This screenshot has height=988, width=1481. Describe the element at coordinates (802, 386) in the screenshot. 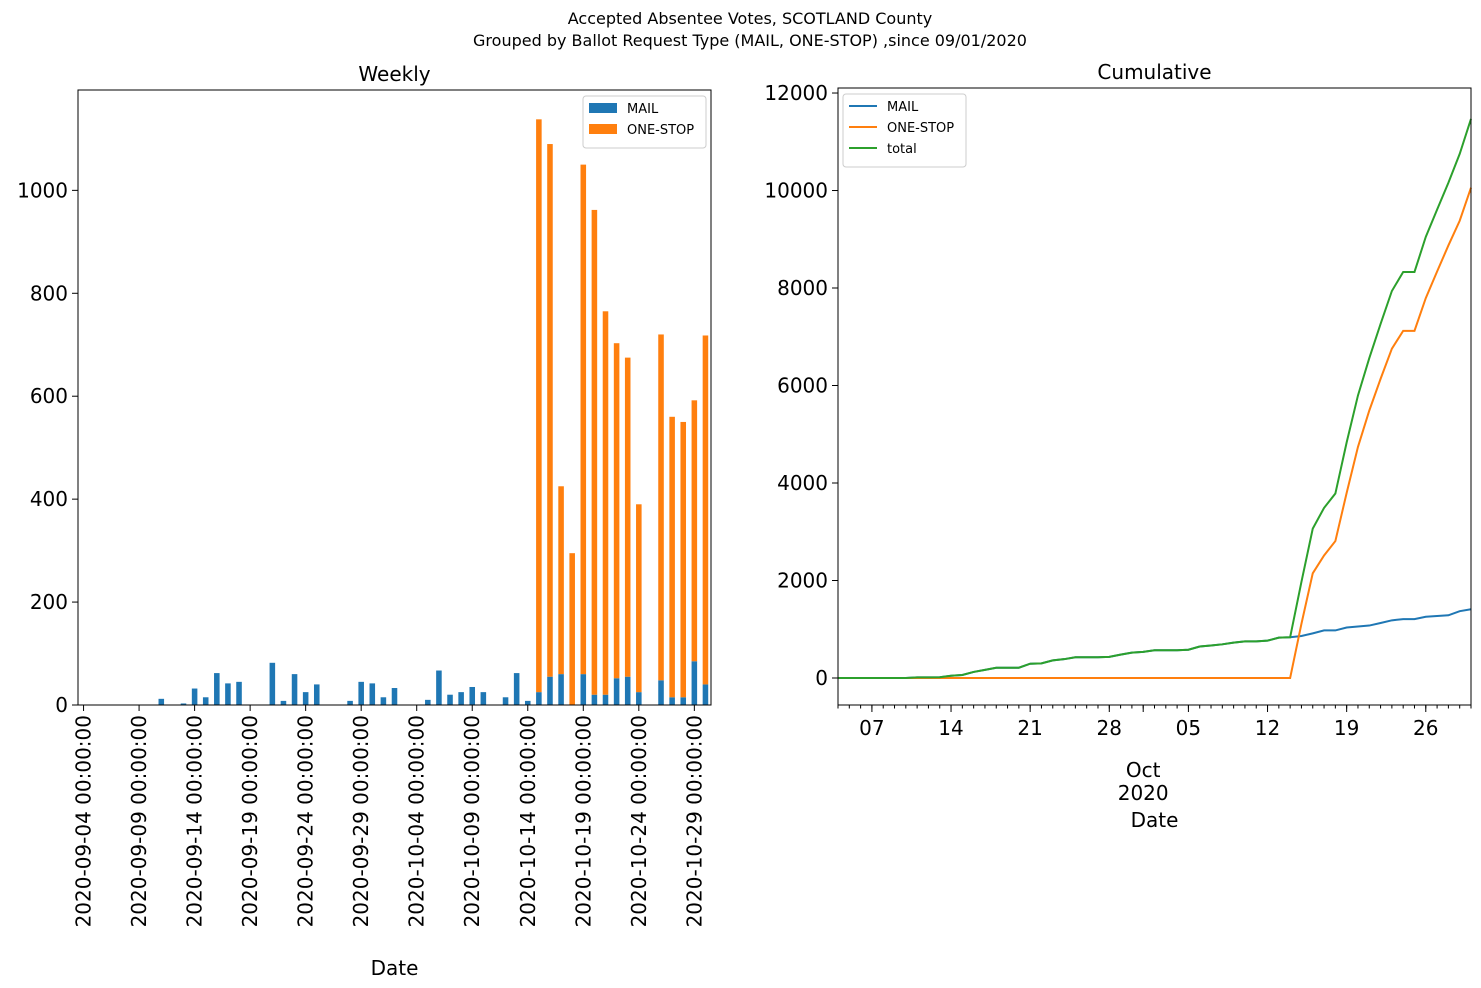

I see `y-tick-label: 6000` at that location.